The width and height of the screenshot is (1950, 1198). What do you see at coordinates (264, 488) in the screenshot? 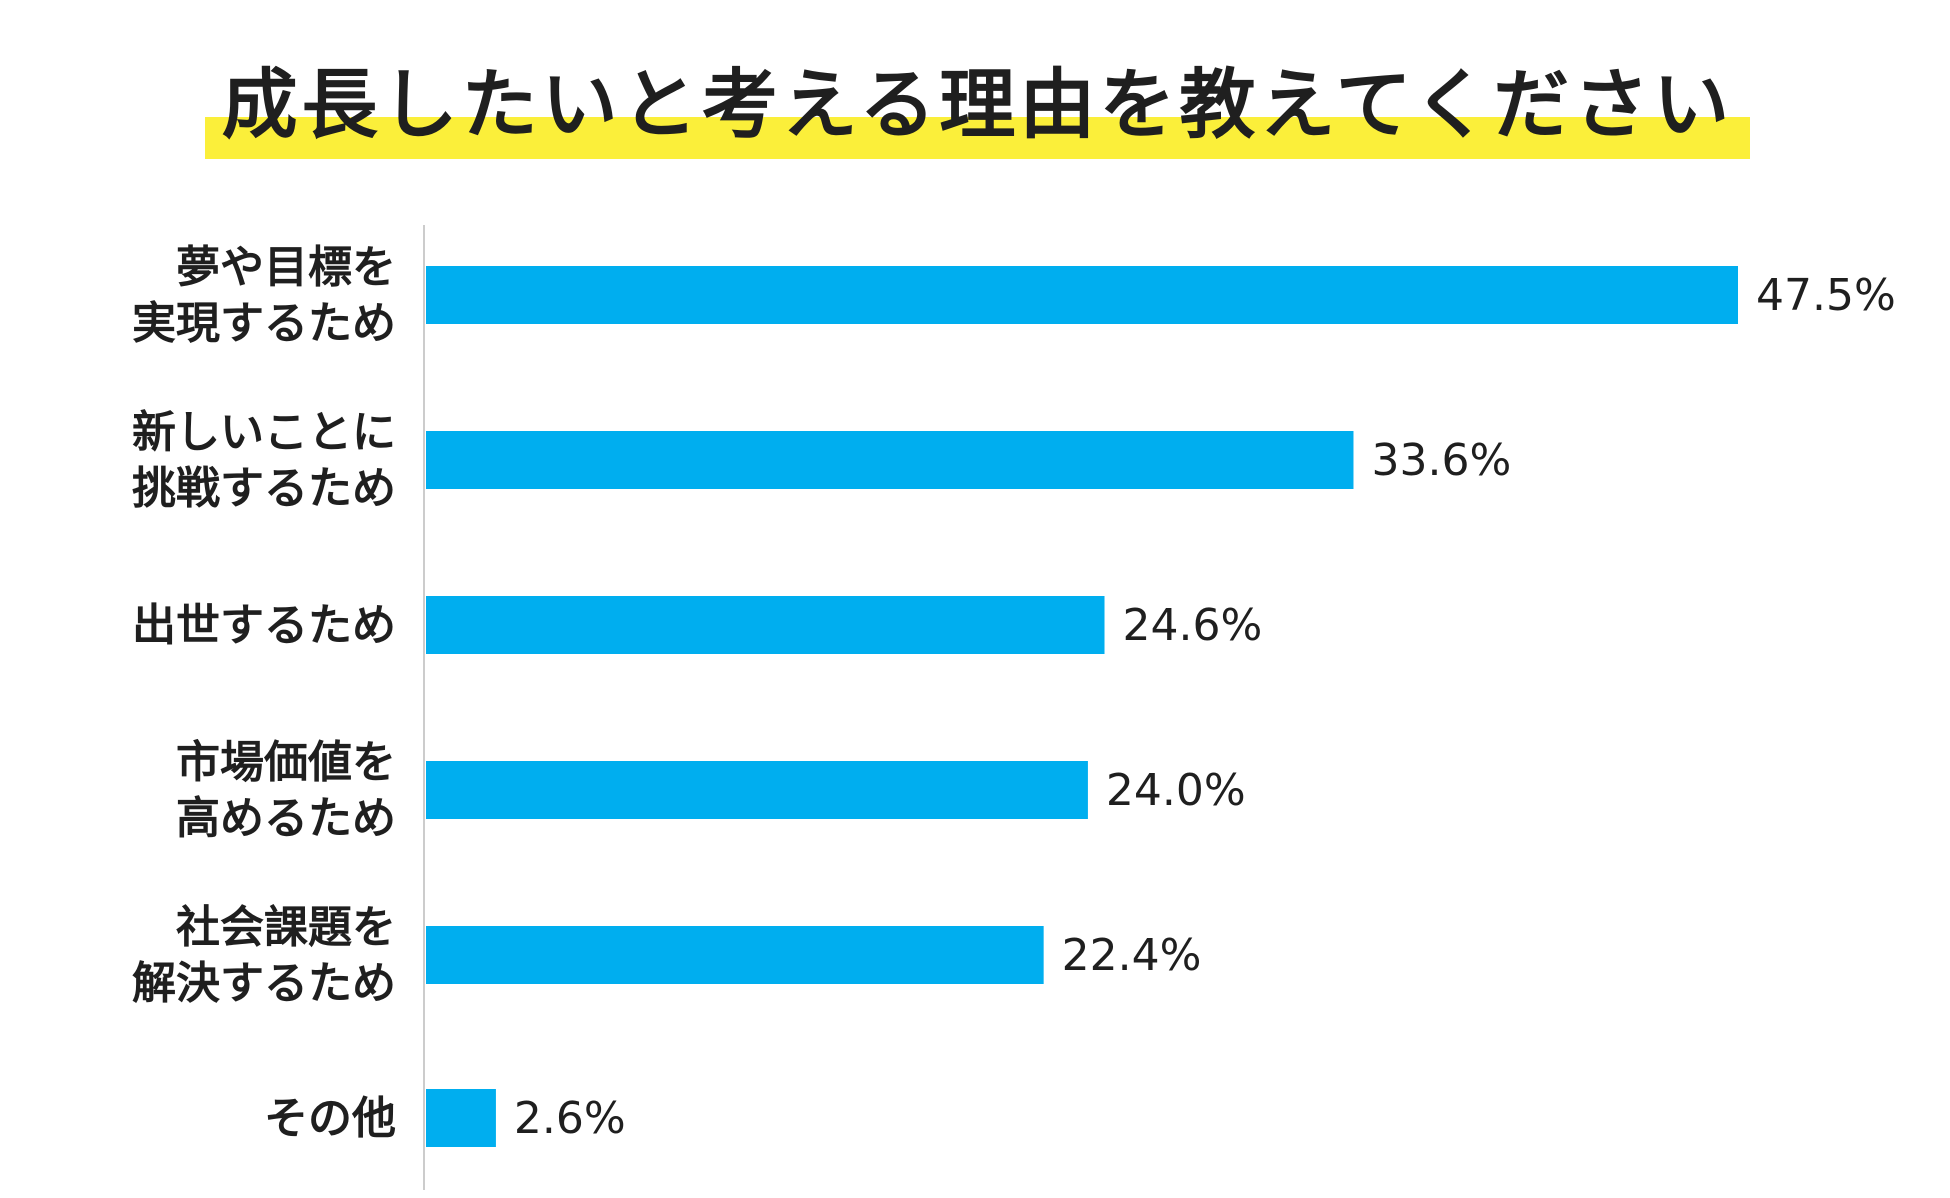
I see `category-label-1-line-1: 挑戦するため` at bounding box center [264, 488].